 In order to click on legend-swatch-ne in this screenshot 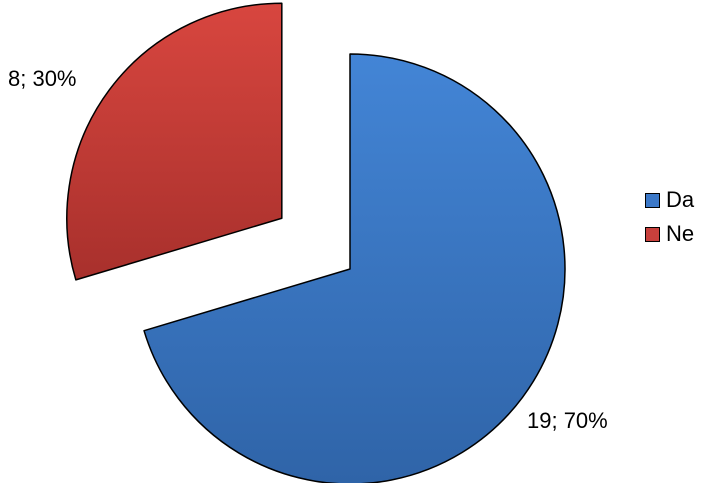, I will do `click(652, 234)`.